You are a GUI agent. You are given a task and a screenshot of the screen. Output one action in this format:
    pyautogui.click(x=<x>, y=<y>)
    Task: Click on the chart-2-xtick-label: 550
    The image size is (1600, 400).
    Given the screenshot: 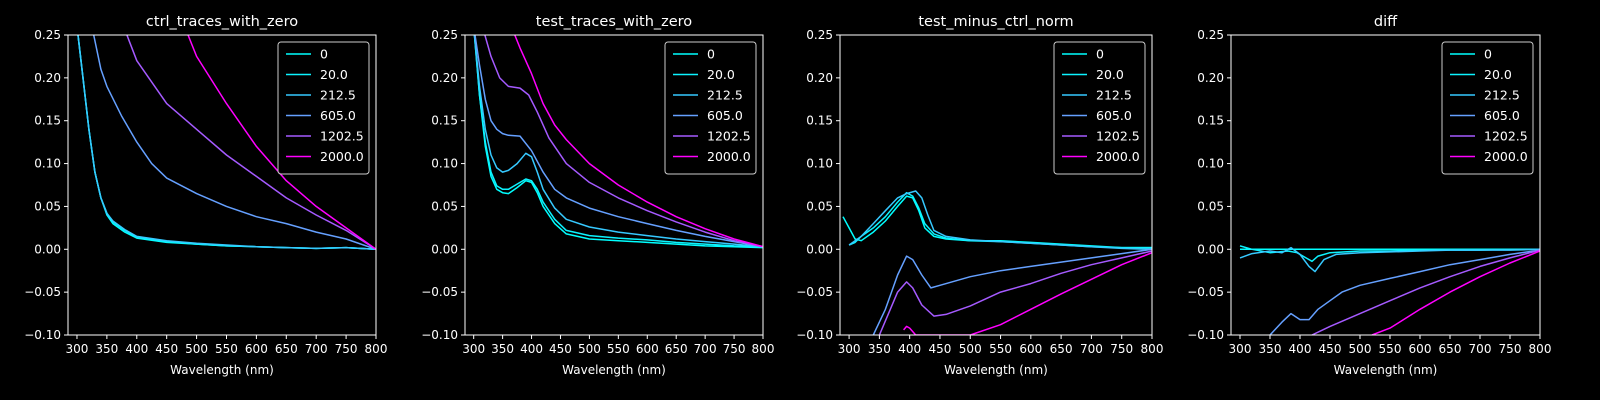 What is the action you would take?
    pyautogui.click(x=618, y=349)
    